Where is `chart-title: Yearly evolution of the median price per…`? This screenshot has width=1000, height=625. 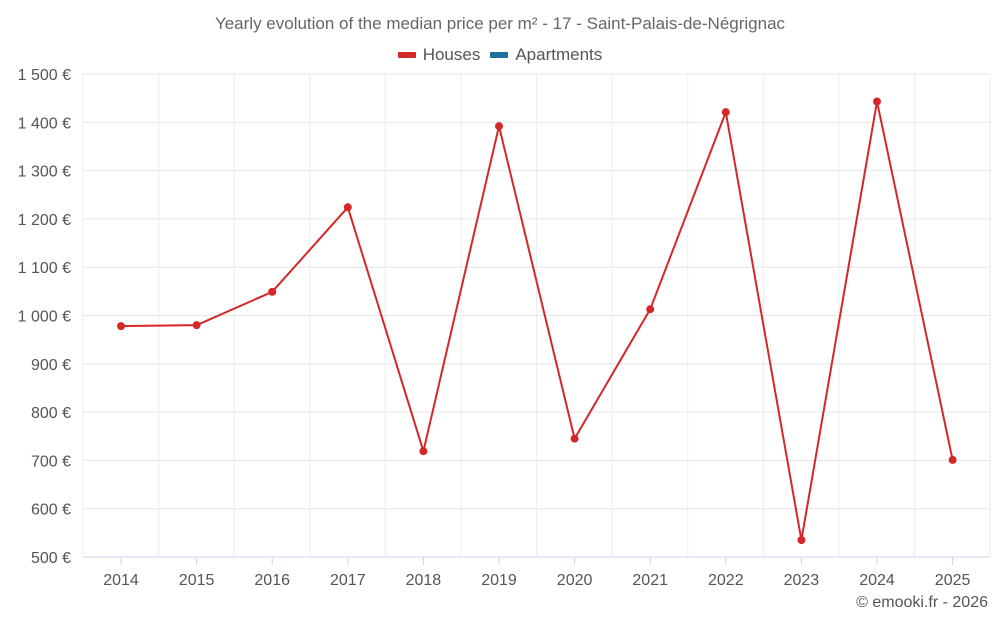
chart-title: Yearly evolution of the median price per… is located at coordinates (500, 23).